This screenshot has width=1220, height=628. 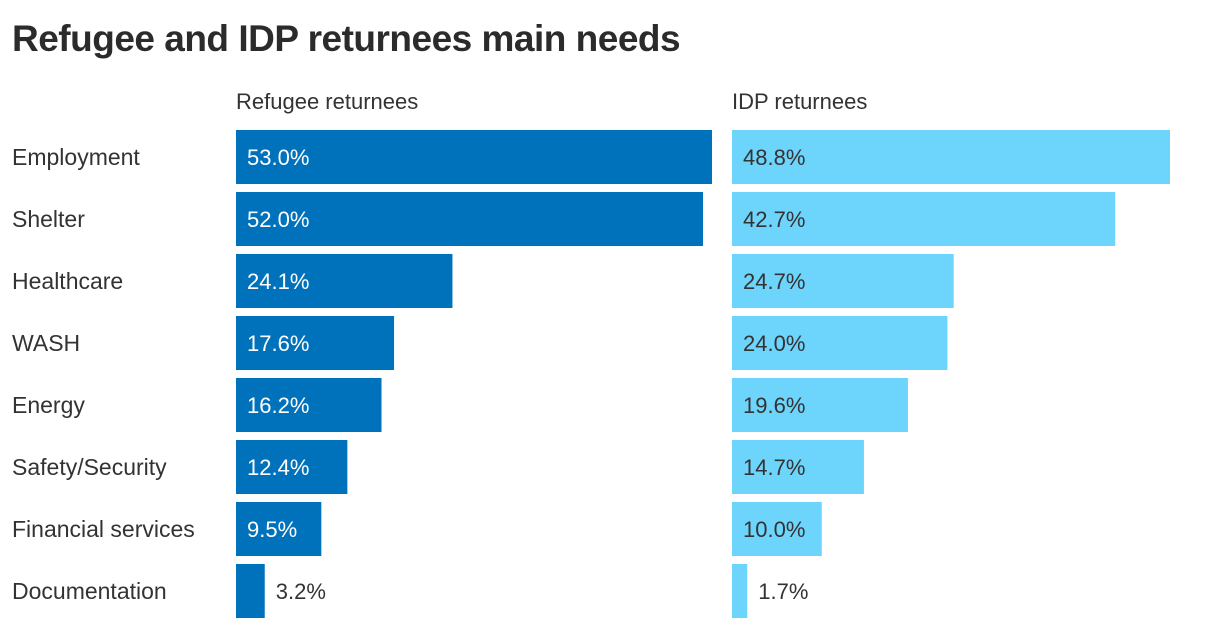 I want to click on data-label-idp: 14.7%, so click(x=774, y=467).